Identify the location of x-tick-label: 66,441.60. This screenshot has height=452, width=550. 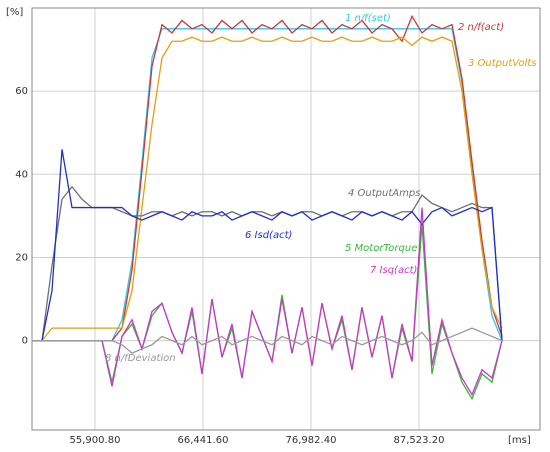
(203, 440).